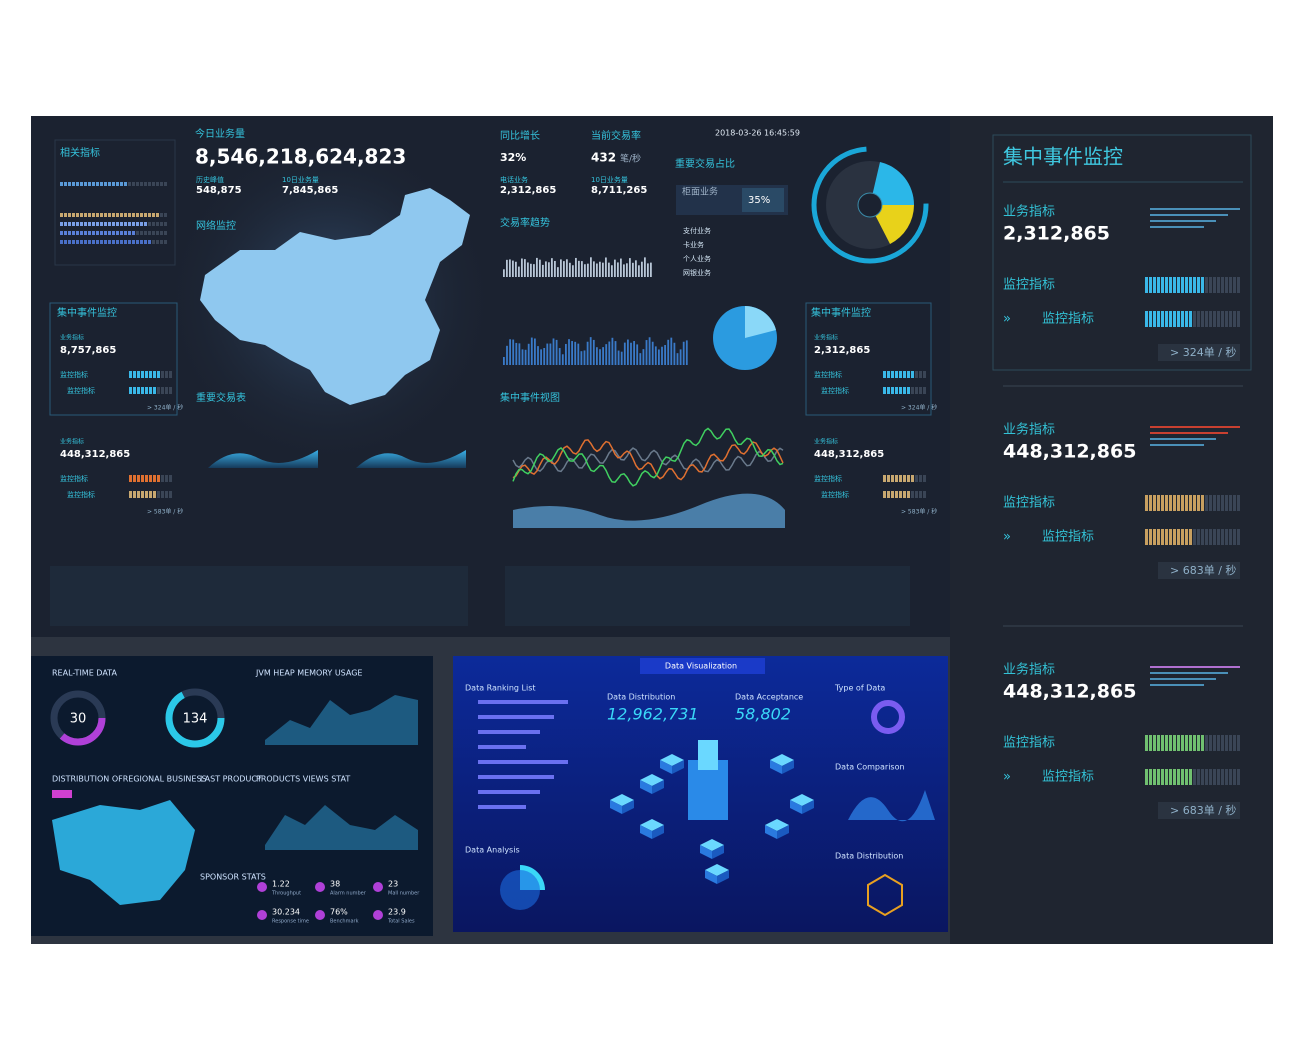 The height and width of the screenshot is (1060, 1304). Describe the element at coordinates (113, 359) in the screenshot. I see `panel` at that location.